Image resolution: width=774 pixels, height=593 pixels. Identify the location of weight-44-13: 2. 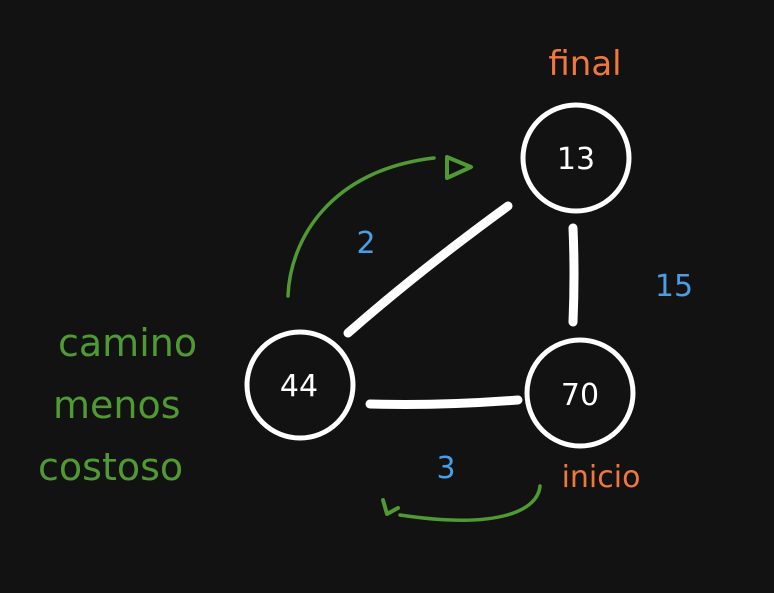
(365, 243).